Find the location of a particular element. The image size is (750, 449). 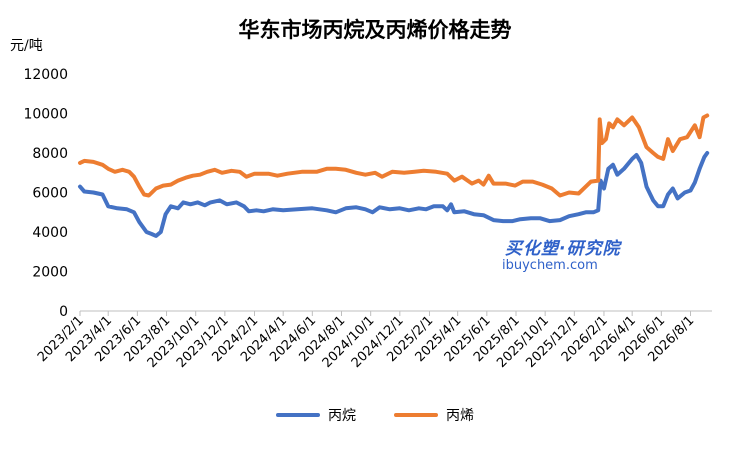

legend-swatch-propane is located at coordinates (298, 415).